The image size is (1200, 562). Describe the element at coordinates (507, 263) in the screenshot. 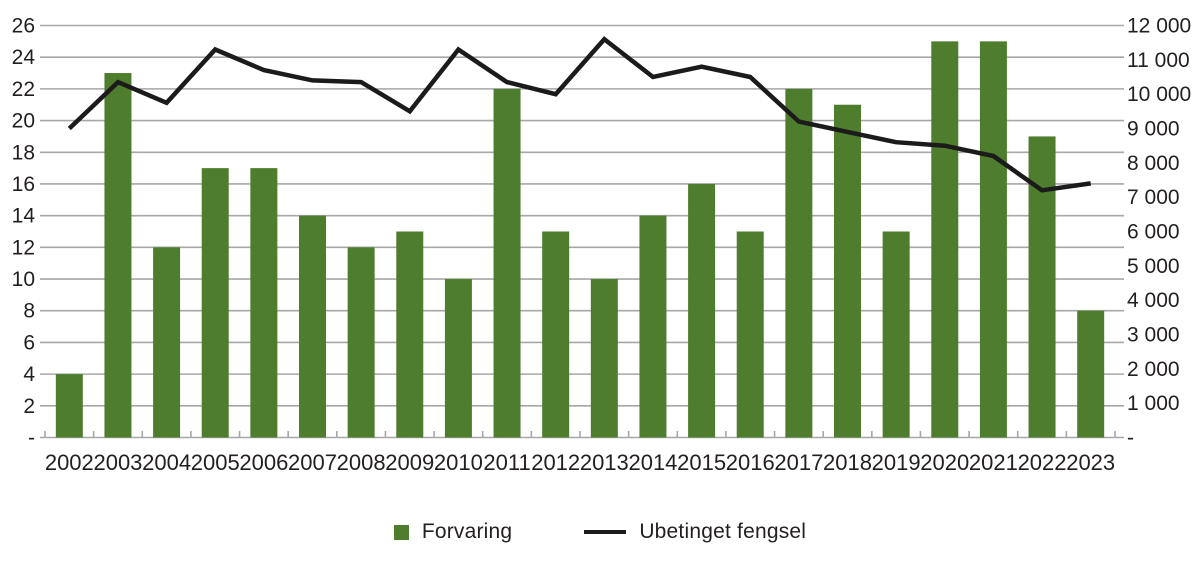

I see `bar-2011` at that location.